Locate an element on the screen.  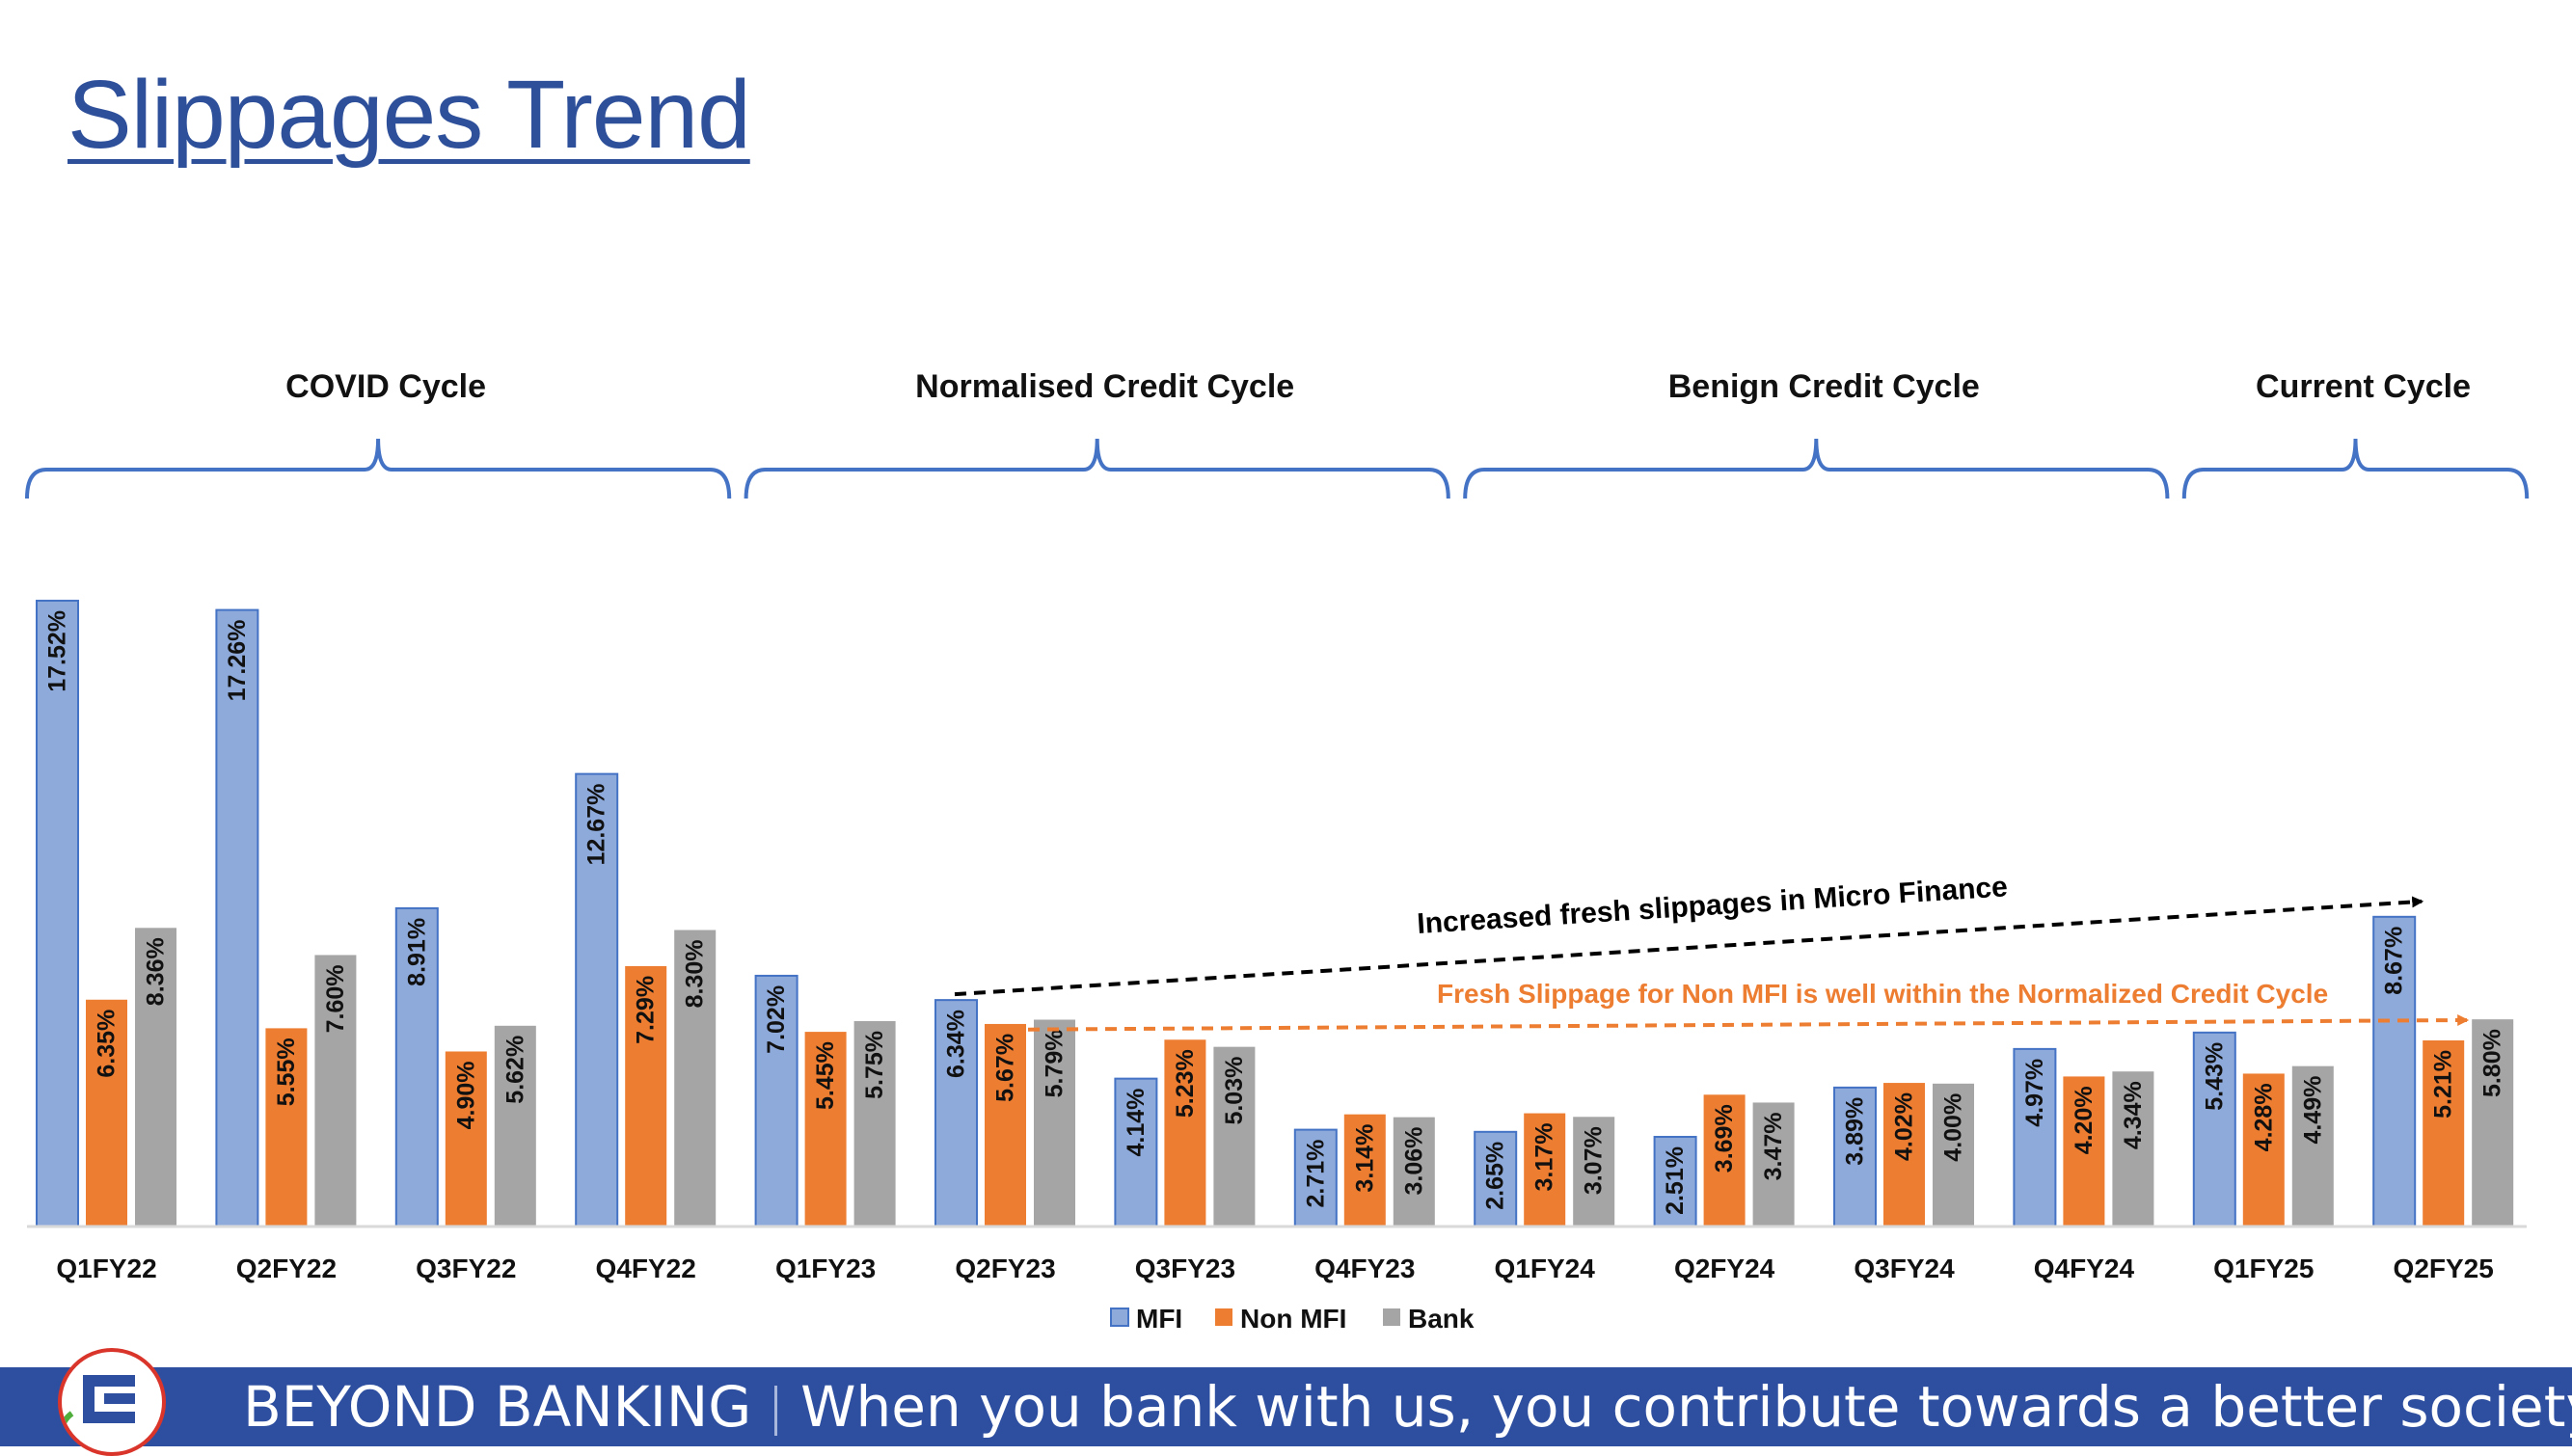
x-tick-q2fy24: Q2FY24 is located at coordinates (1724, 1268).